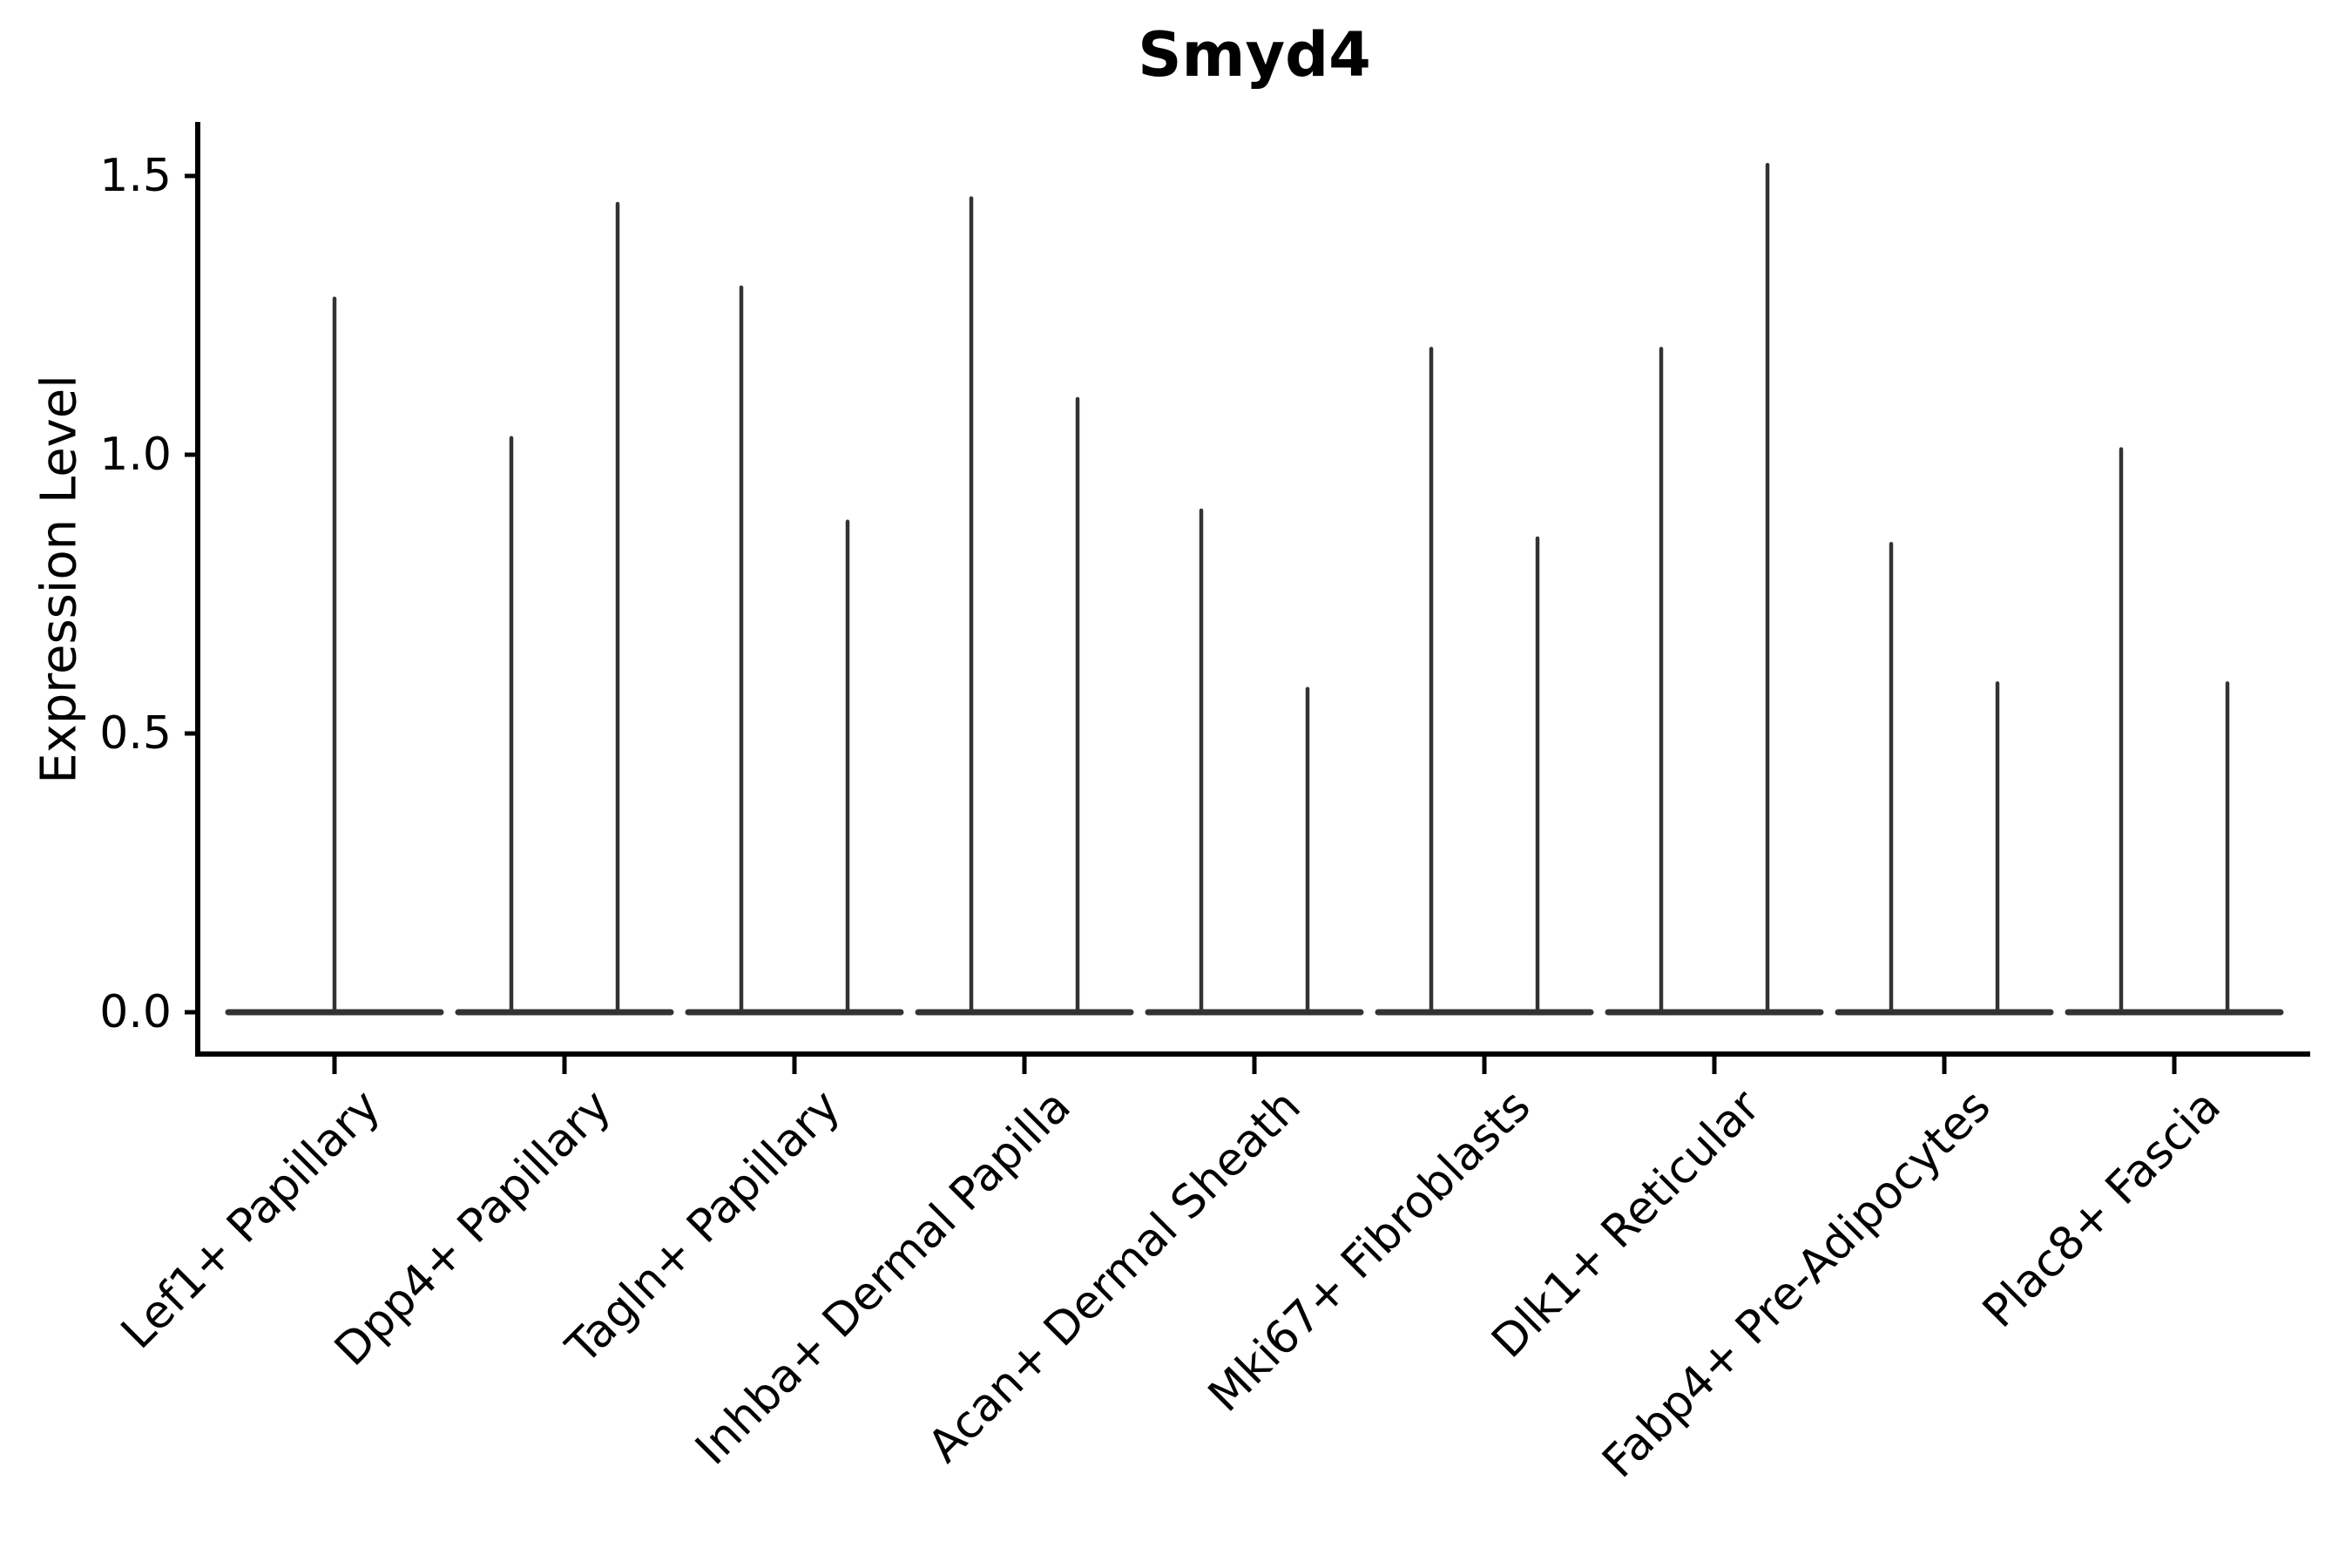 The image size is (2352, 1568). I want to click on y-tick-label: 1.5, so click(135, 176).